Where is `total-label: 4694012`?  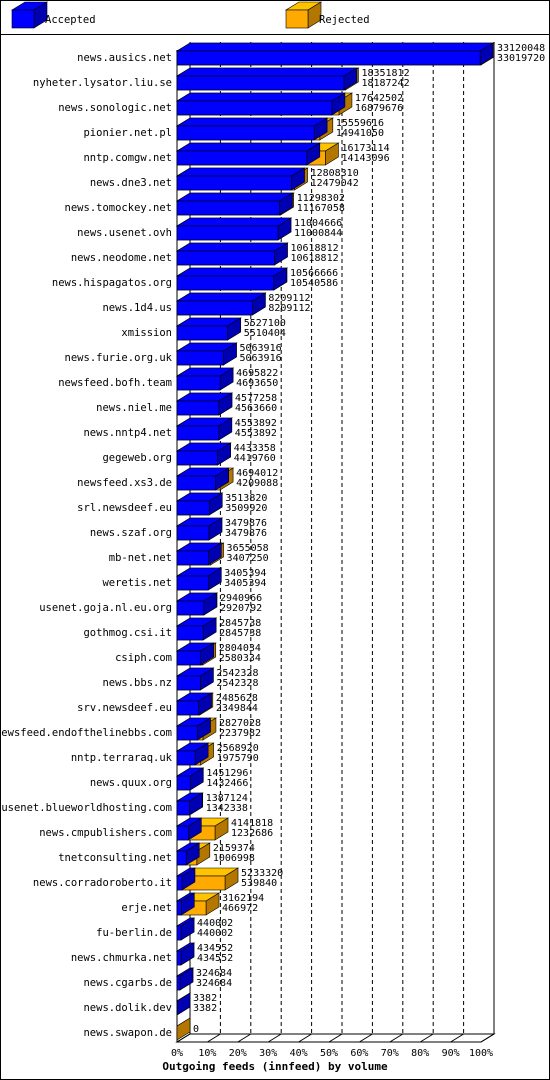
total-label: 4694012 is located at coordinates (257, 473).